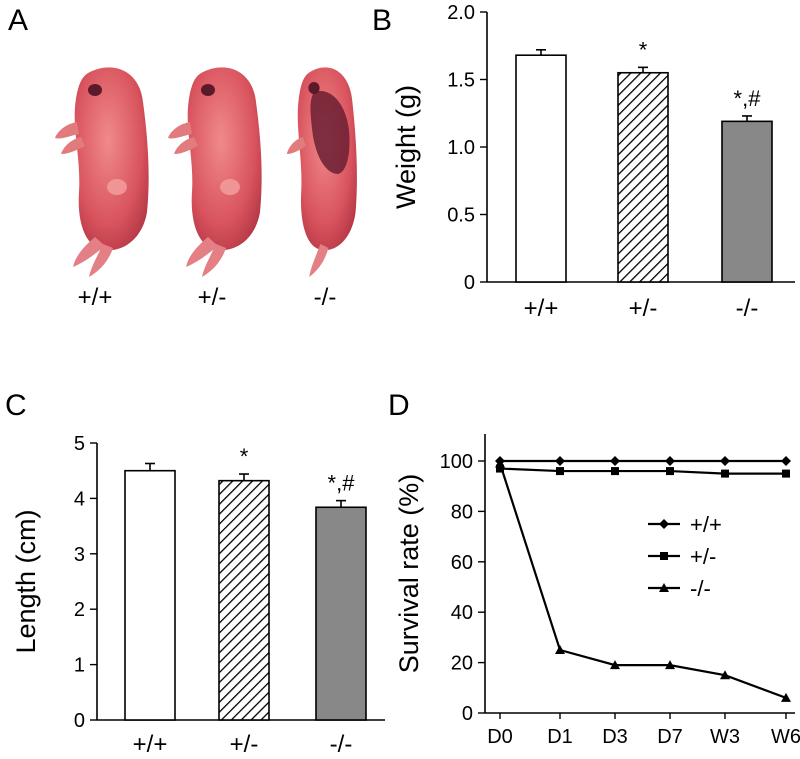 The height and width of the screenshot is (759, 800). Describe the element at coordinates (79, 499) in the screenshot. I see `y-tick-label: 4` at that location.